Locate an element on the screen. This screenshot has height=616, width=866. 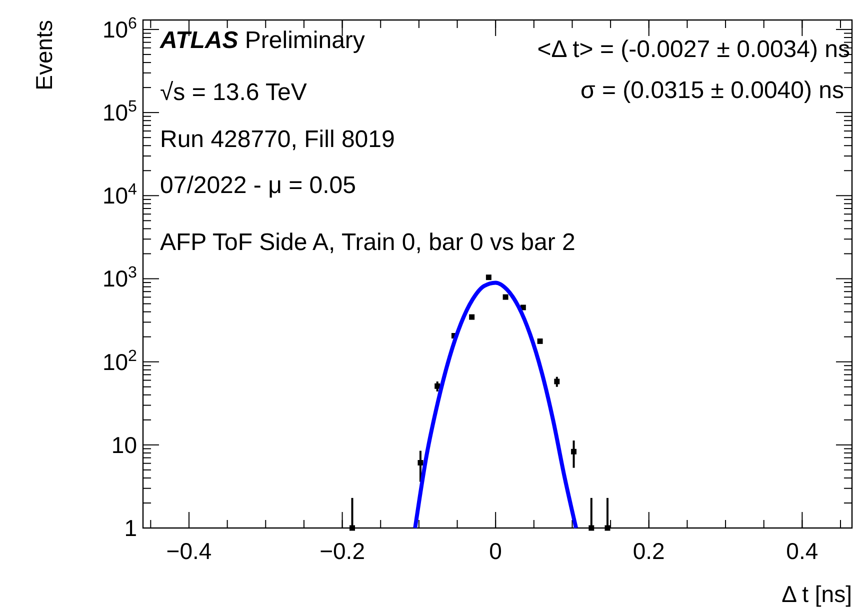
y-tick-label: 10$^{5}$ is located at coordinates (120, 112).